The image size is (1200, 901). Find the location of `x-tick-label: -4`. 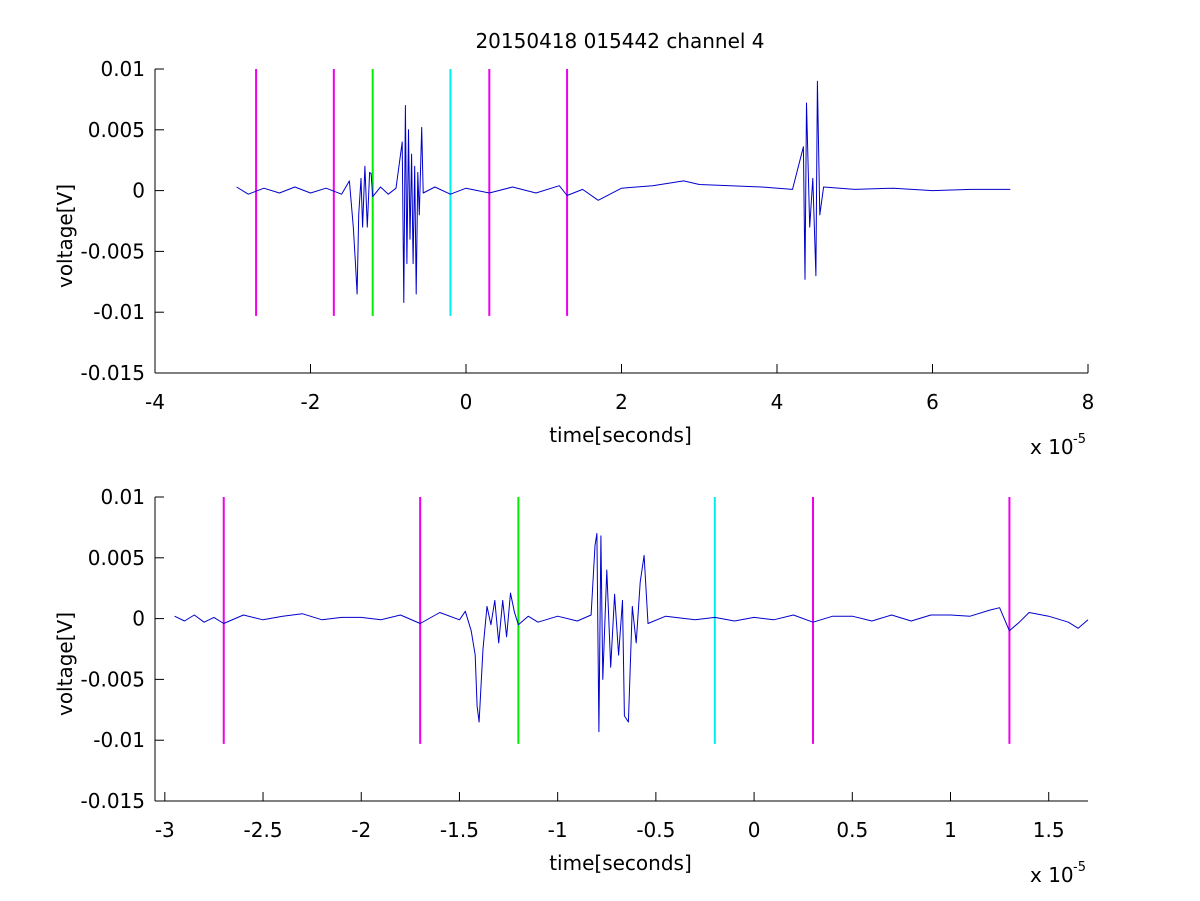

x-tick-label: -4 is located at coordinates (155, 402).